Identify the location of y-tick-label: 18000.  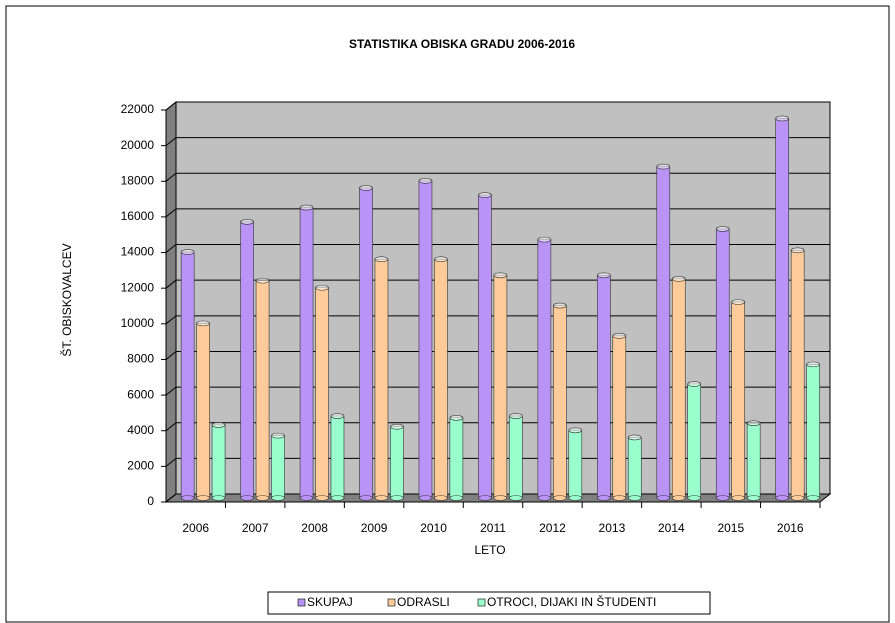
(138, 180).